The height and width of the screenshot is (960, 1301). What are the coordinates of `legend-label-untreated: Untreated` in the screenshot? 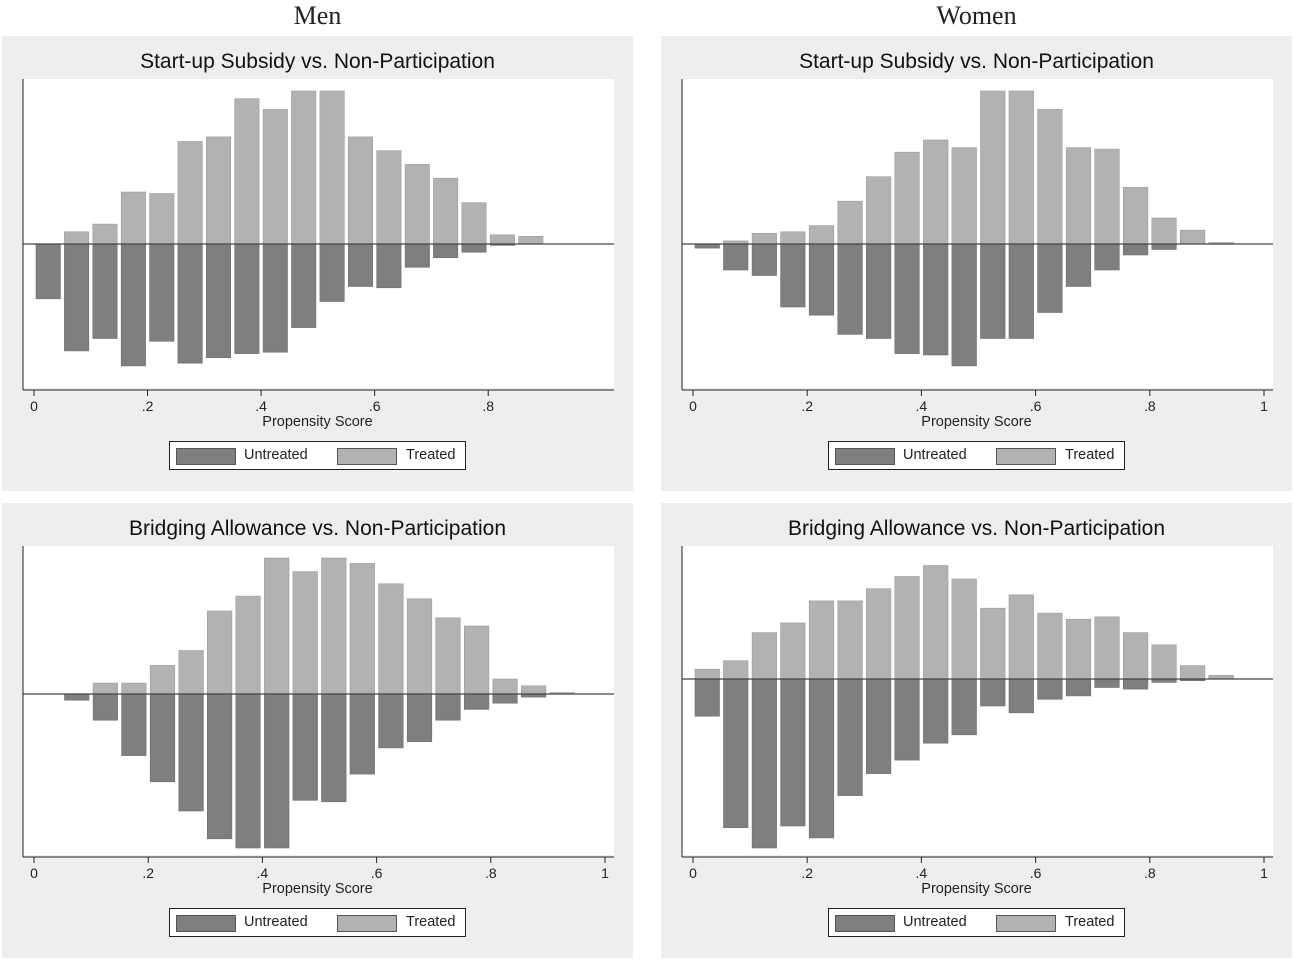 It's located at (276, 922).